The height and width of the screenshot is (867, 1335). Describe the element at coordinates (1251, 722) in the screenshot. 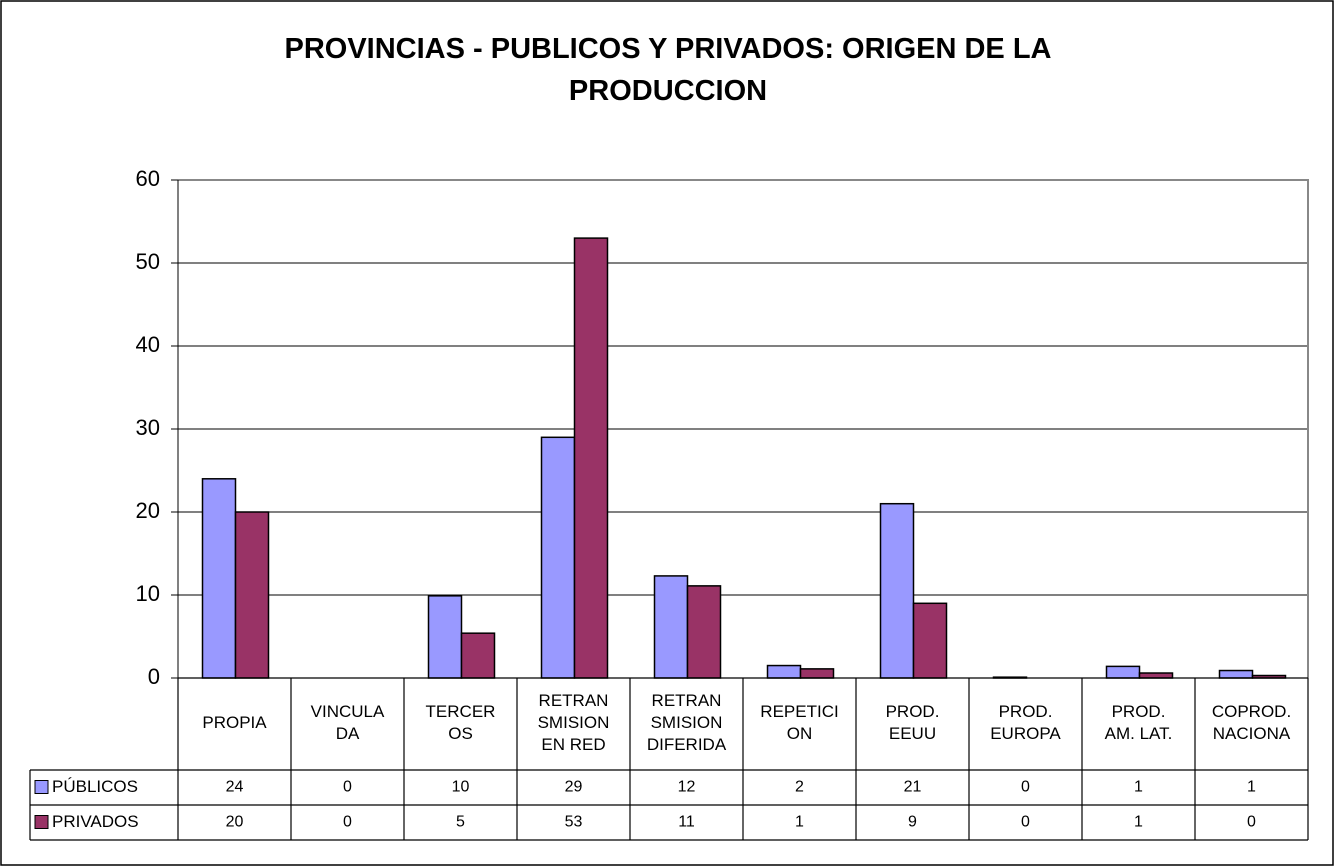

I see `x-tick-label: COPROD. NACIONA` at that location.